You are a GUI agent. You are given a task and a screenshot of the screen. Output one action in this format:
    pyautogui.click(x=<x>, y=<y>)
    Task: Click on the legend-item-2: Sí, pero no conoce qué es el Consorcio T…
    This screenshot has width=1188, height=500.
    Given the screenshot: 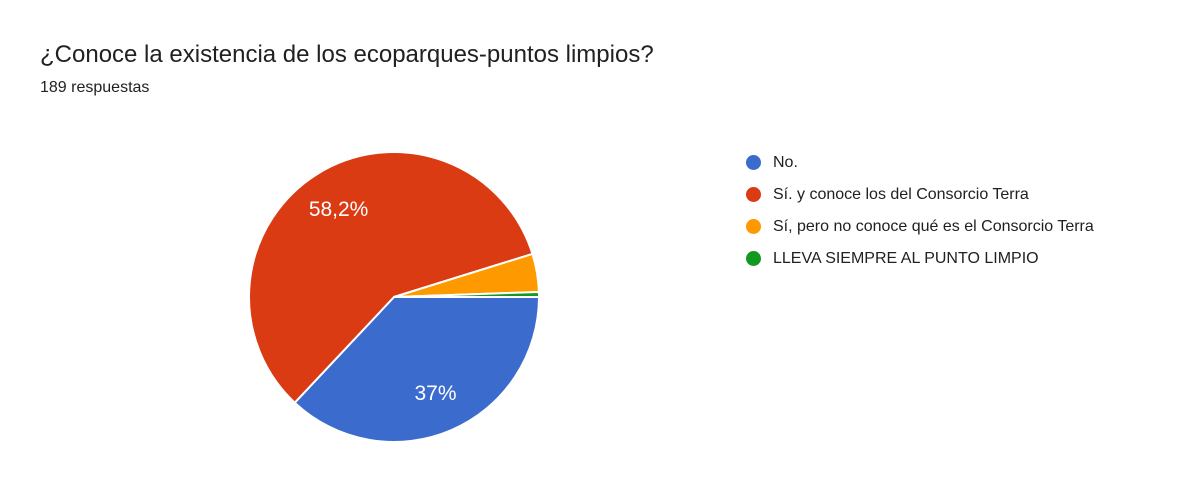 What is the action you would take?
    pyautogui.click(x=942, y=227)
    